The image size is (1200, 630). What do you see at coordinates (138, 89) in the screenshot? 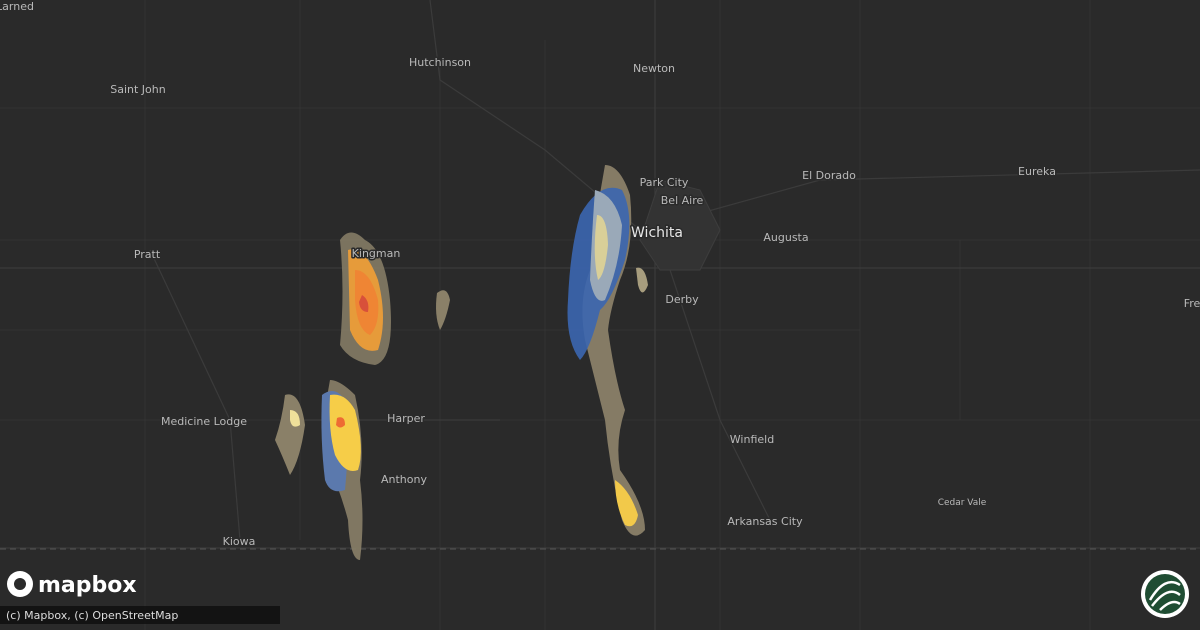
I see `place-label: Saint John` at bounding box center [138, 89].